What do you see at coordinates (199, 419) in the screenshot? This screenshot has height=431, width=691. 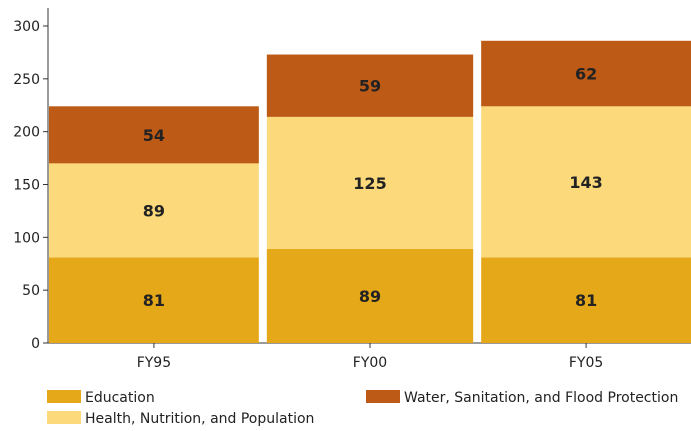 I see `legend-label: Health, Nutrition, and Population` at bounding box center [199, 419].